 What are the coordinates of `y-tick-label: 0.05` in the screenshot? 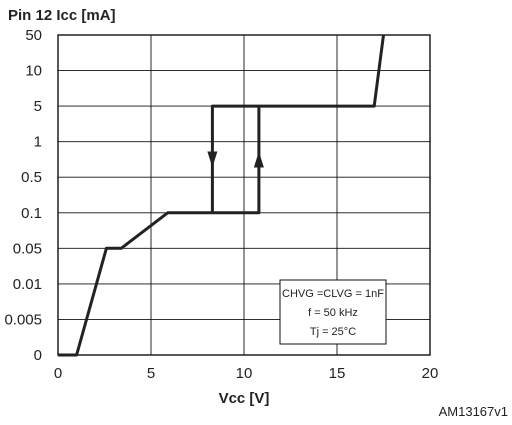 It's located at (27, 248).